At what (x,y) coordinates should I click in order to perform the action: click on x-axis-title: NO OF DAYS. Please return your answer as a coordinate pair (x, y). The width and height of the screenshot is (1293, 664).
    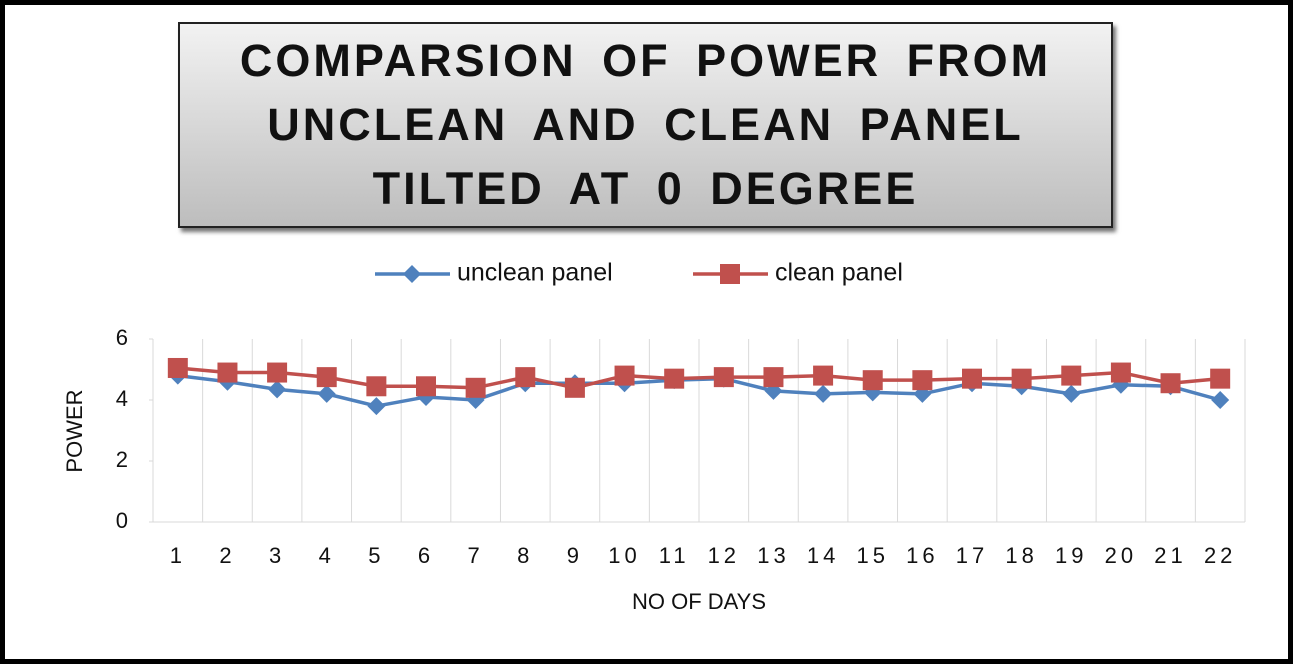
    Looking at the image, I should click on (699, 601).